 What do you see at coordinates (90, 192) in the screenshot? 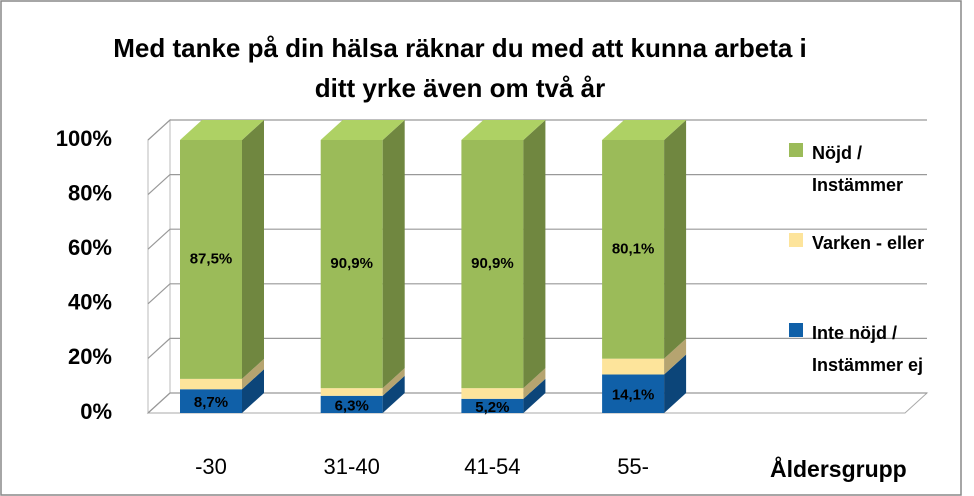
I see `y-tick-label: 80%` at bounding box center [90, 192].